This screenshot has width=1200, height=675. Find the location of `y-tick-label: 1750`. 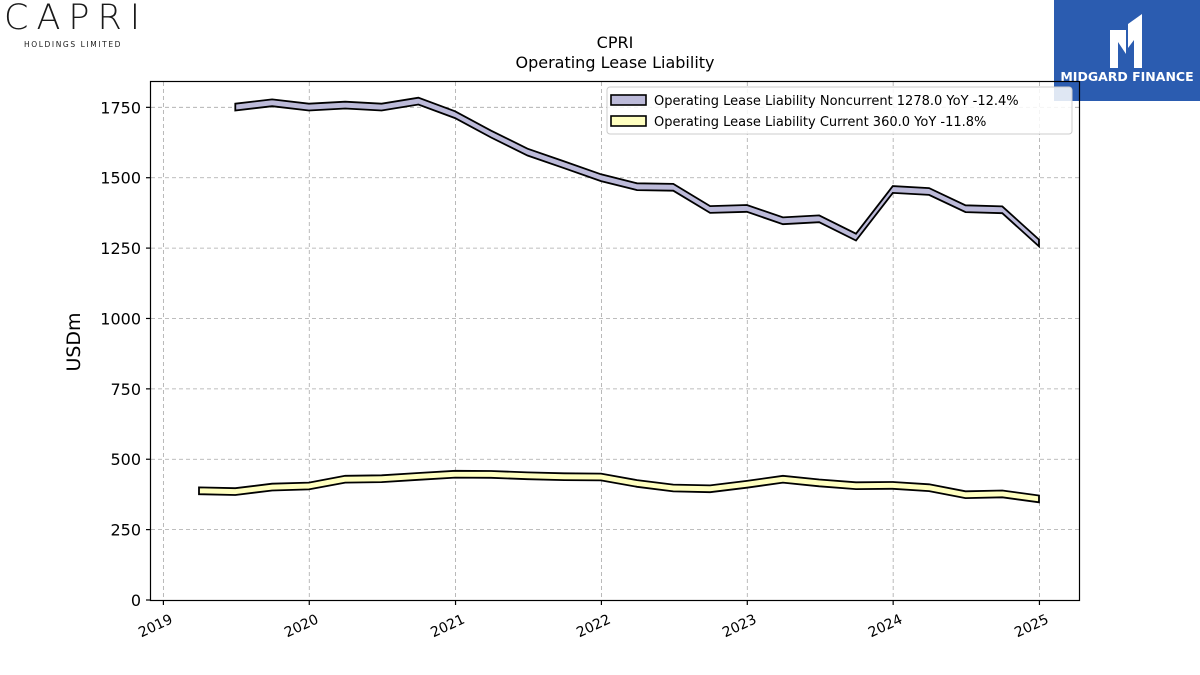

y-tick-label: 1750 is located at coordinates (120, 107).